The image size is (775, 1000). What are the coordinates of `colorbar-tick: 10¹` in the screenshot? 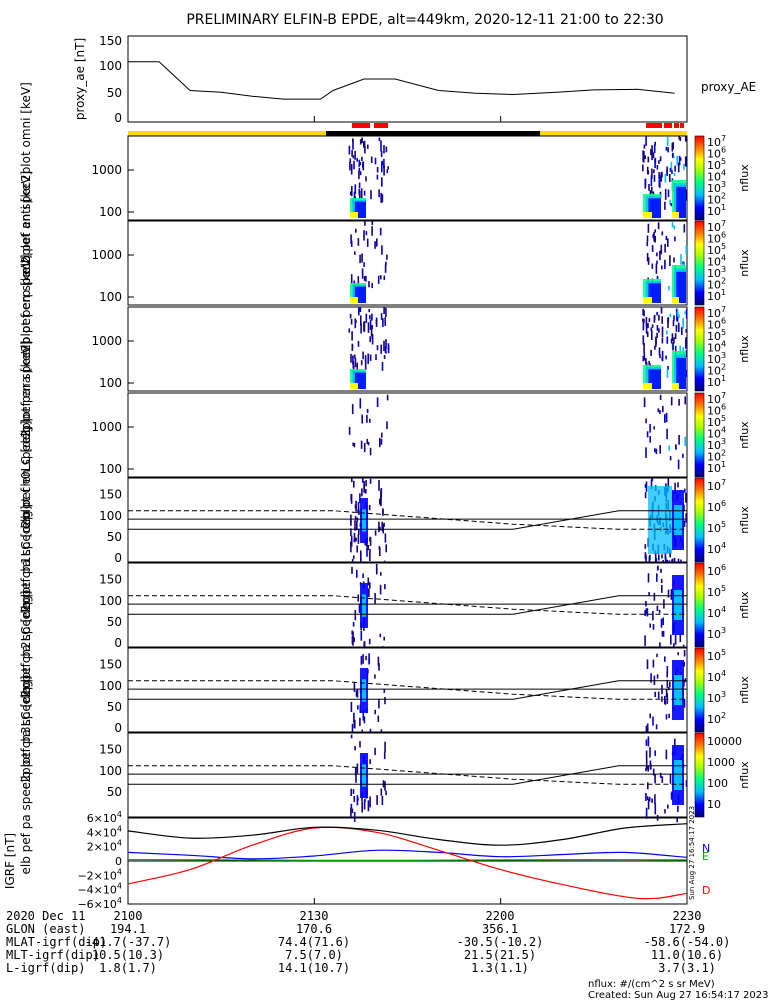 It's located at (716, 210).